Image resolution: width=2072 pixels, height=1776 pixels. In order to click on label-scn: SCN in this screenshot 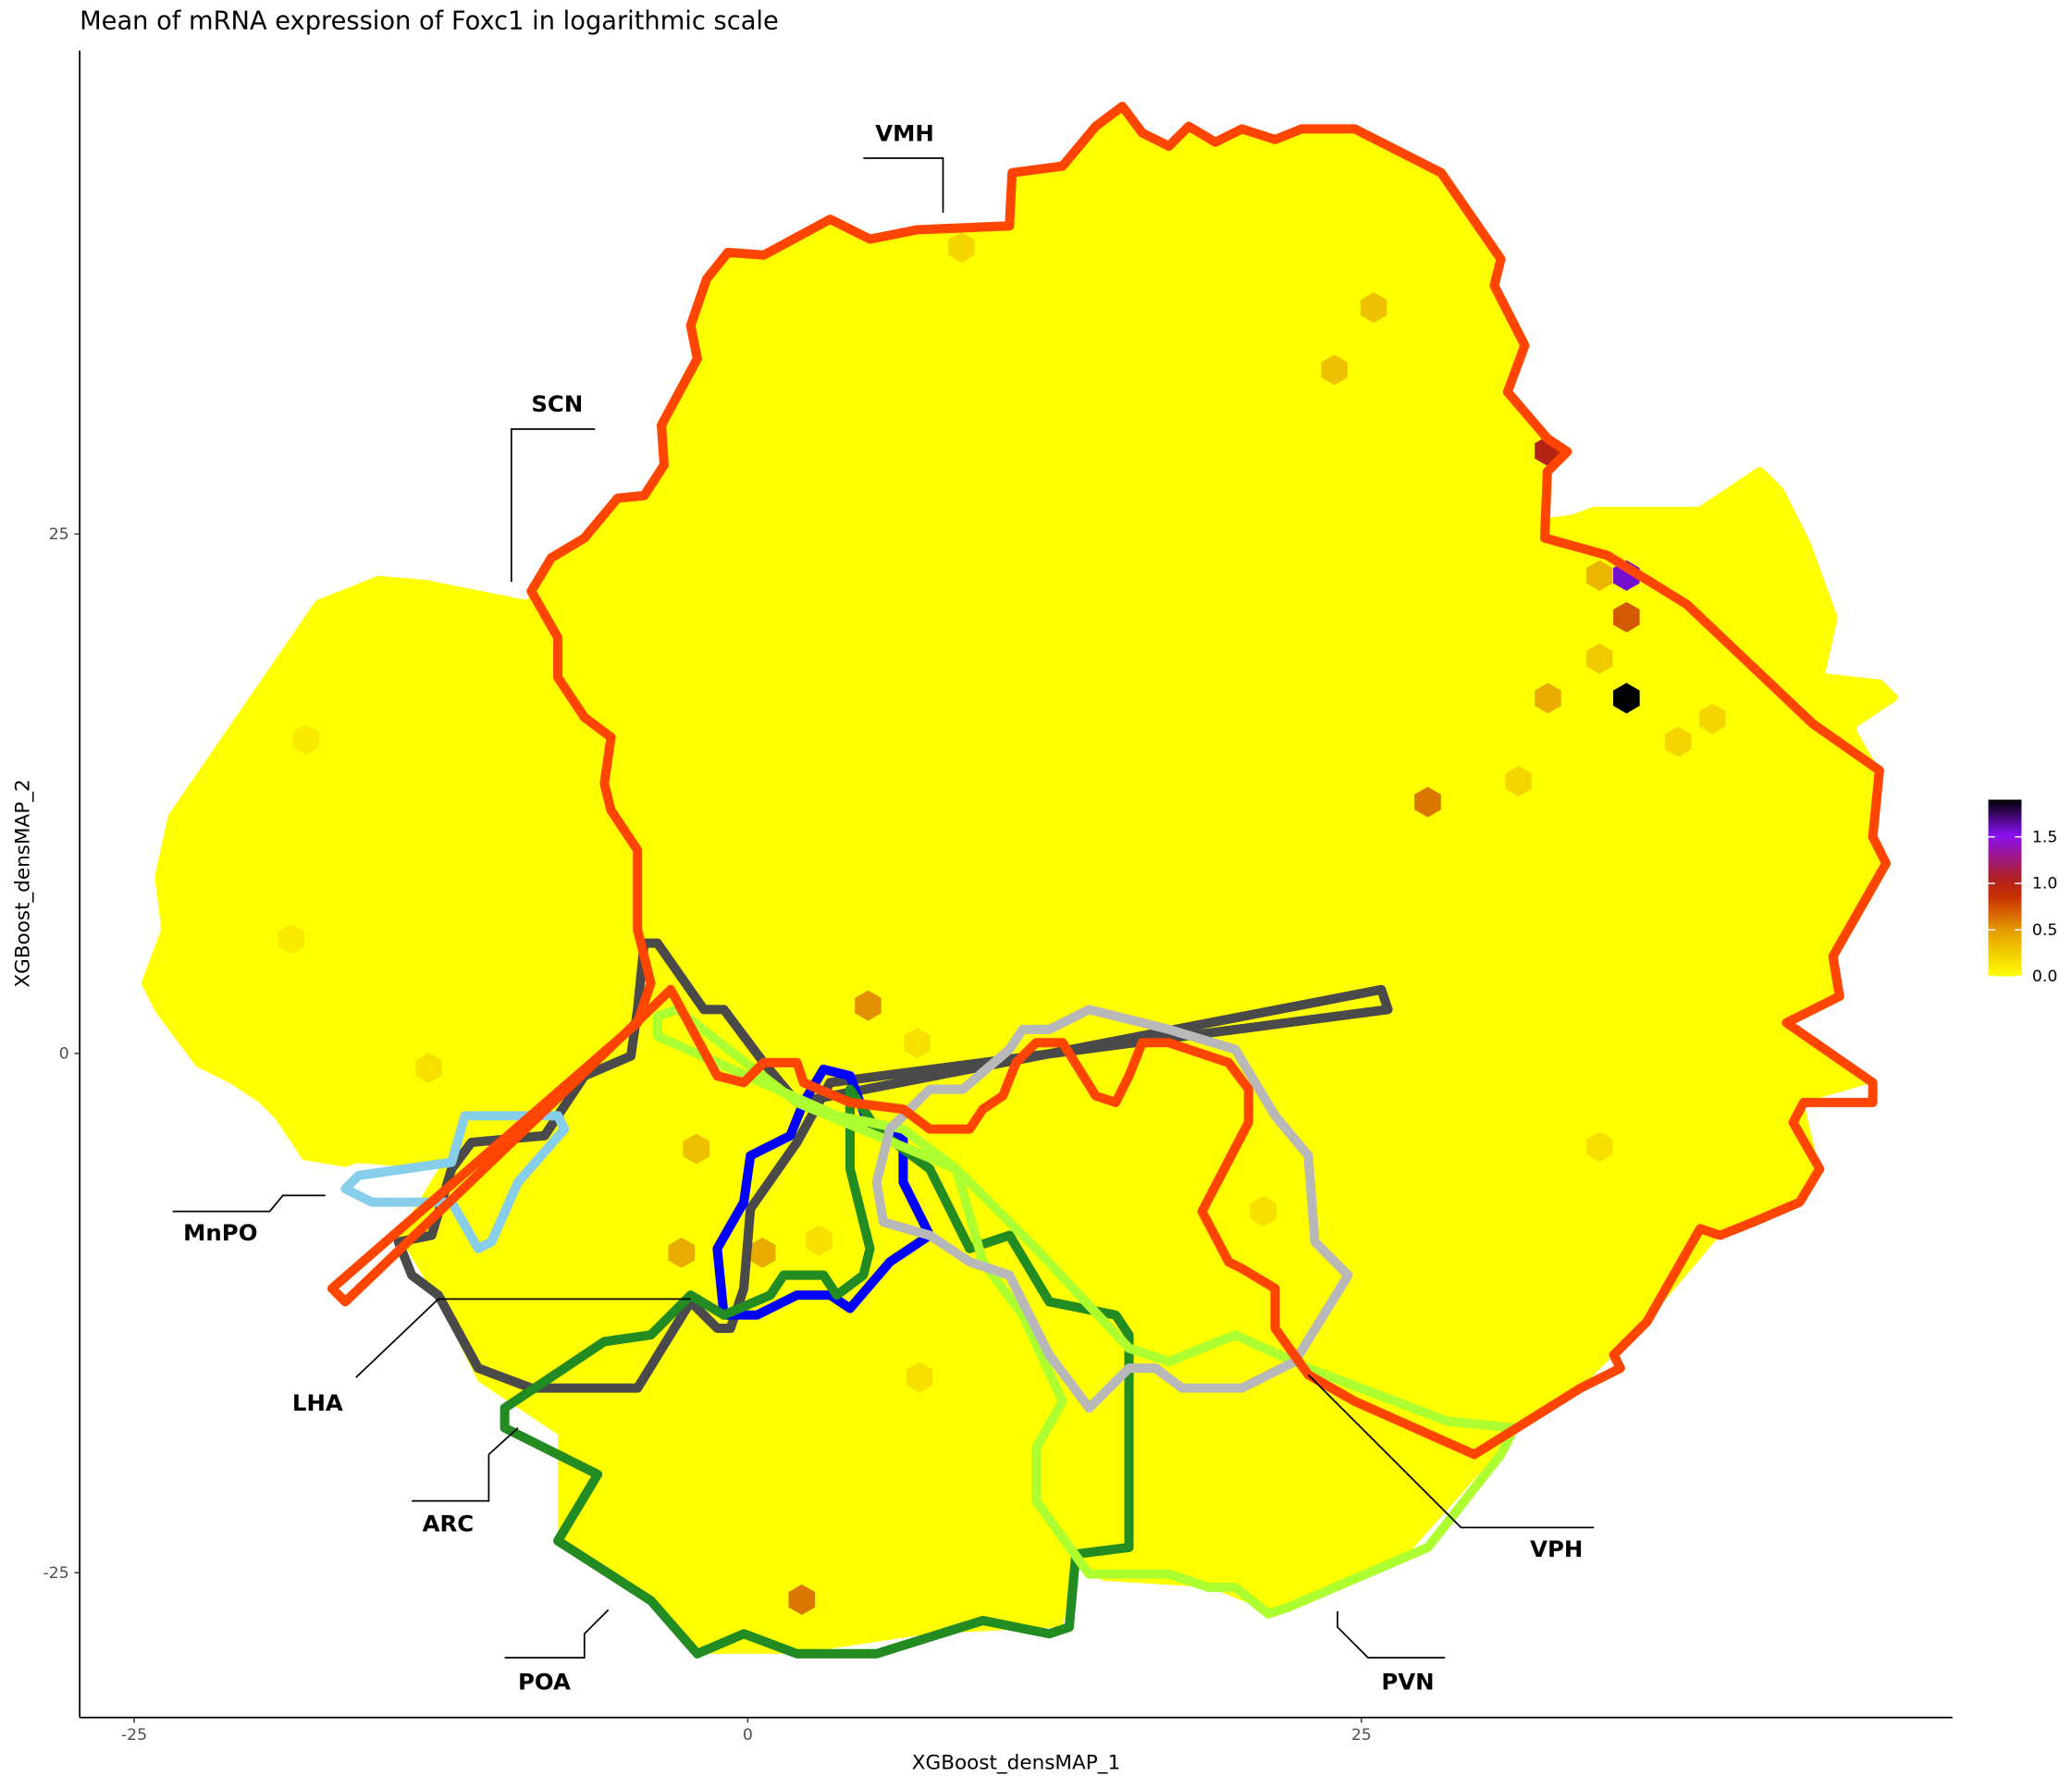, I will do `click(557, 404)`.